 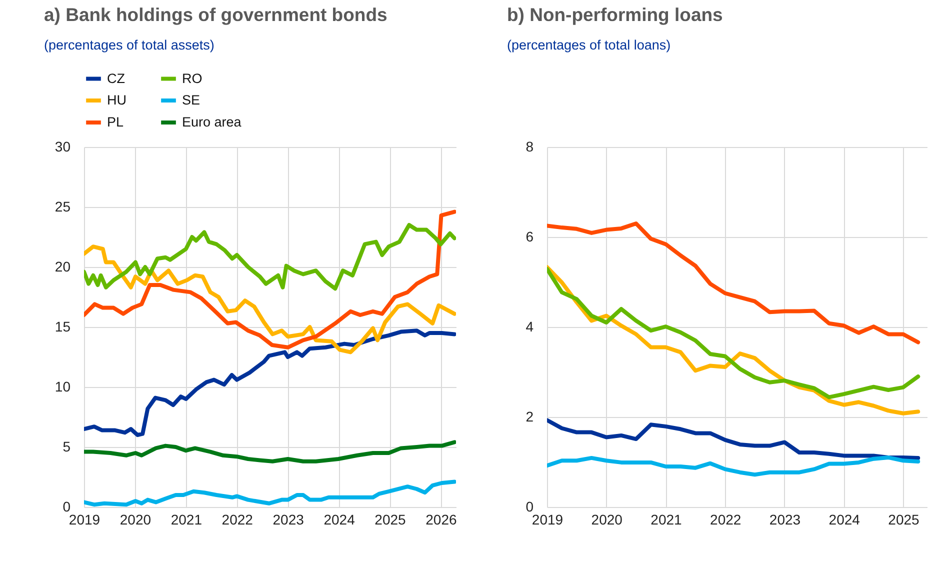 What do you see at coordinates (62, 386) in the screenshot?
I see `y-tick-label: 10` at bounding box center [62, 386].